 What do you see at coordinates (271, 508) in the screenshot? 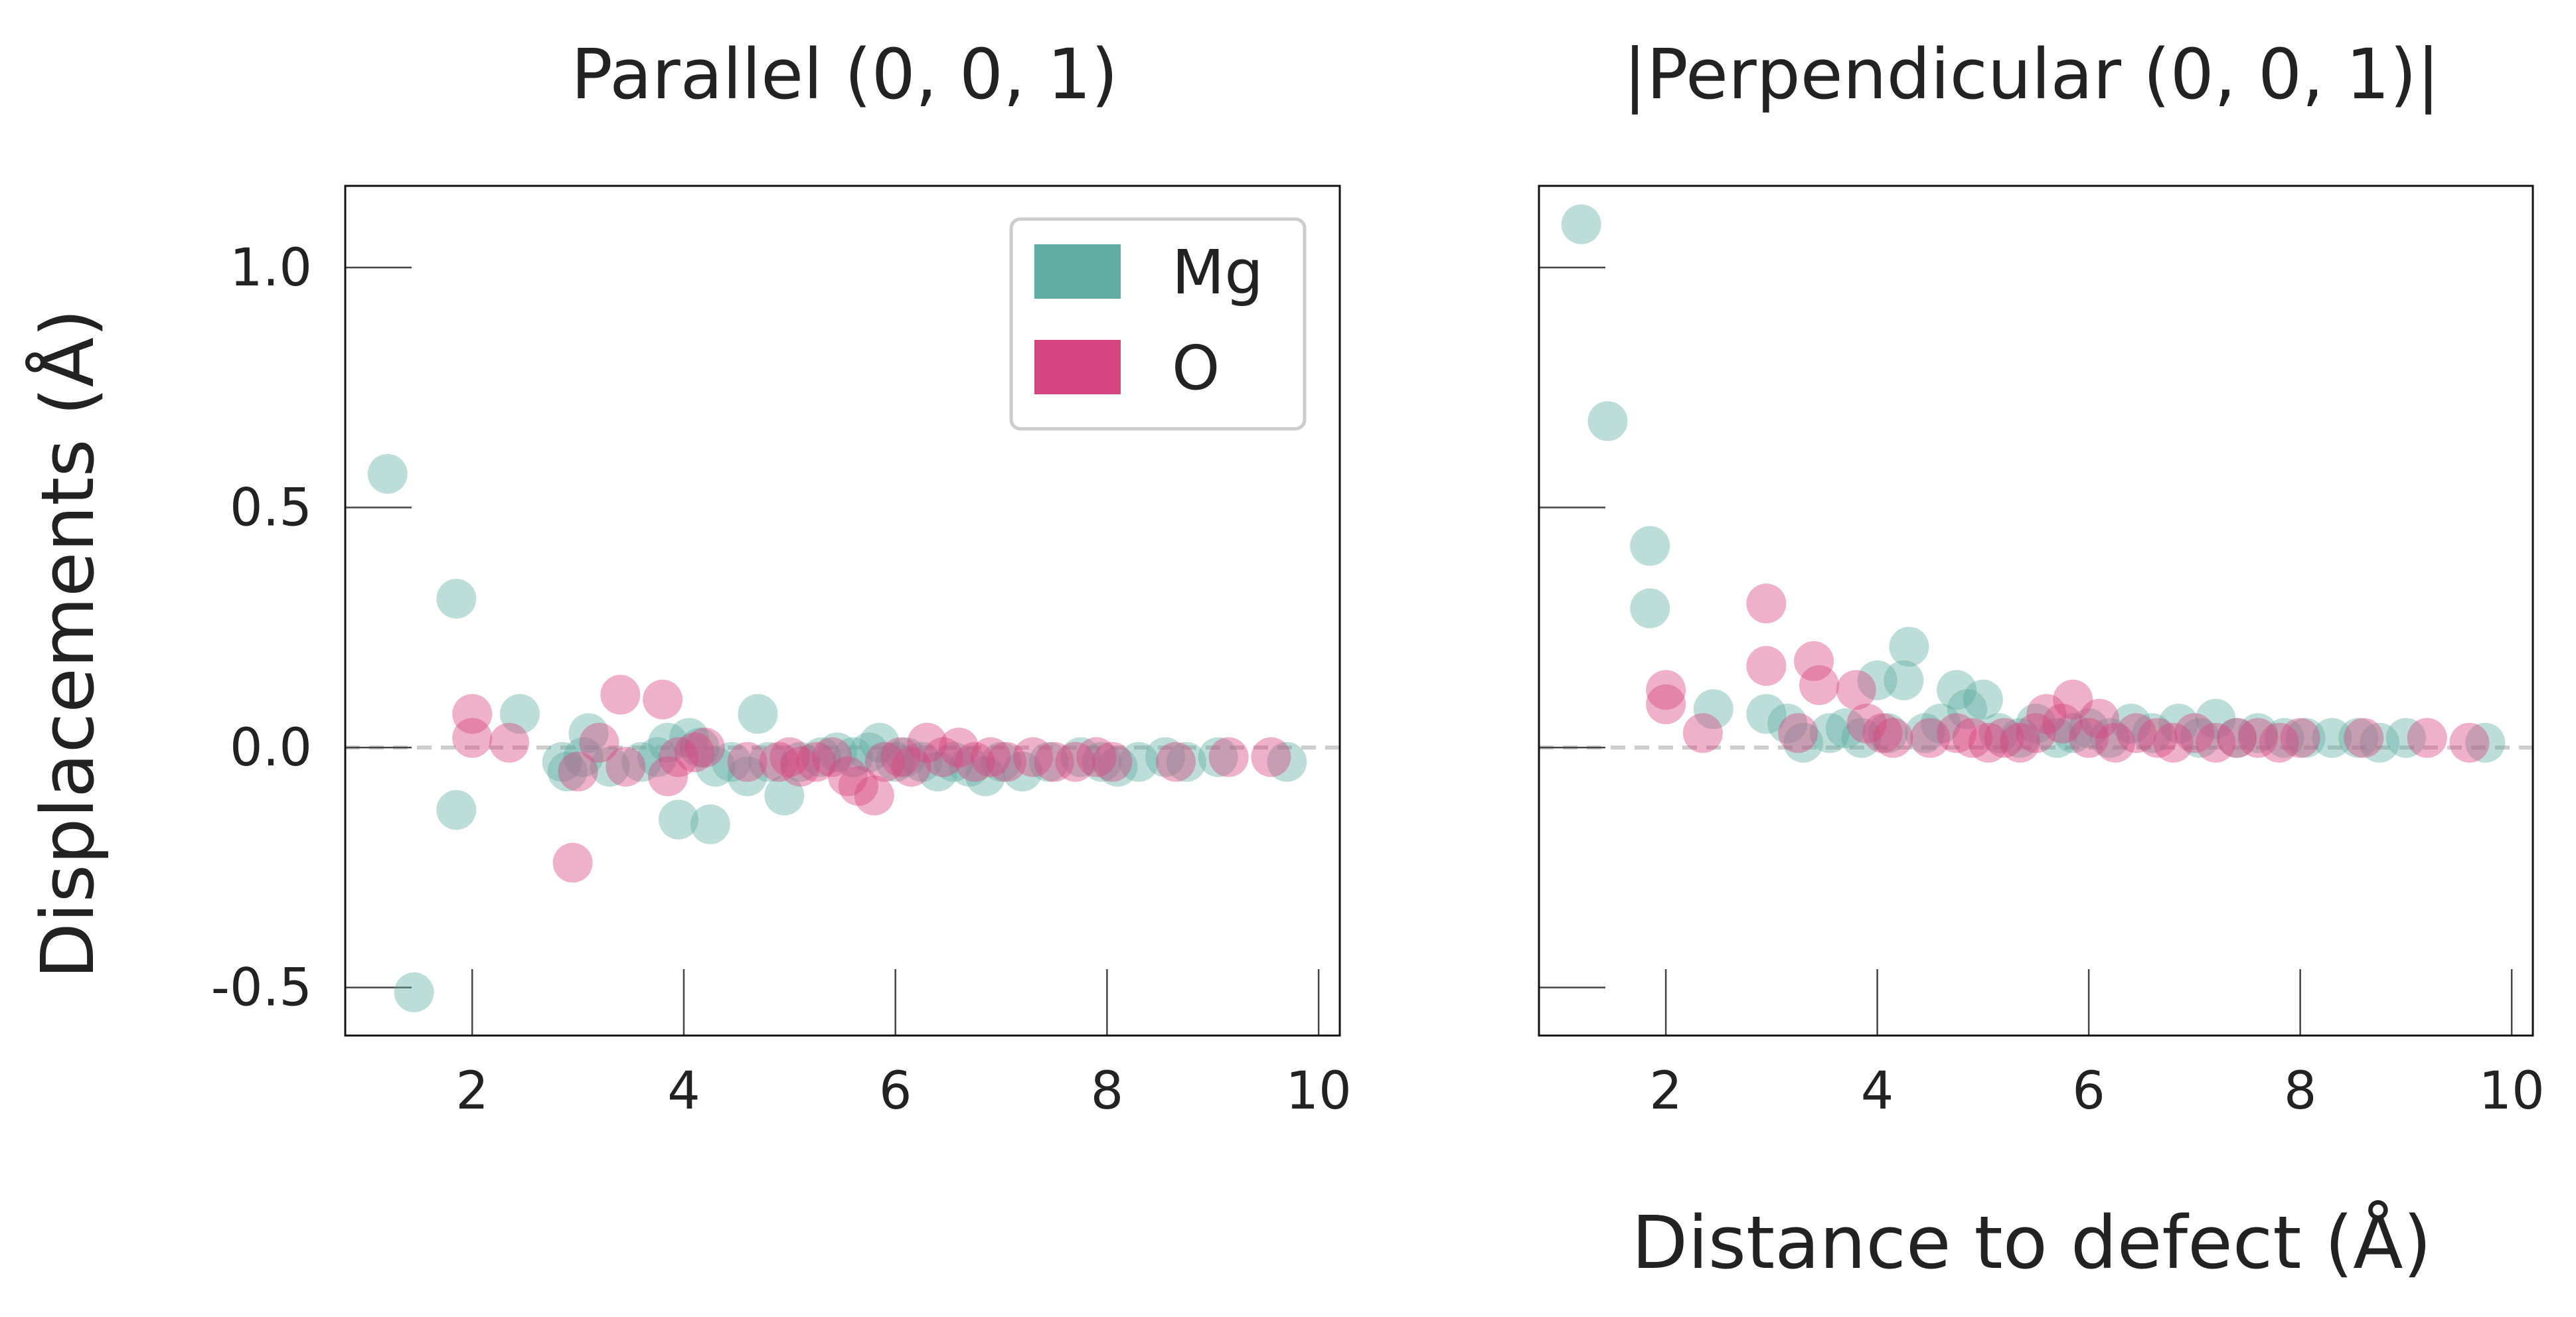
I see `y-tick-label: 0.5` at bounding box center [271, 508].